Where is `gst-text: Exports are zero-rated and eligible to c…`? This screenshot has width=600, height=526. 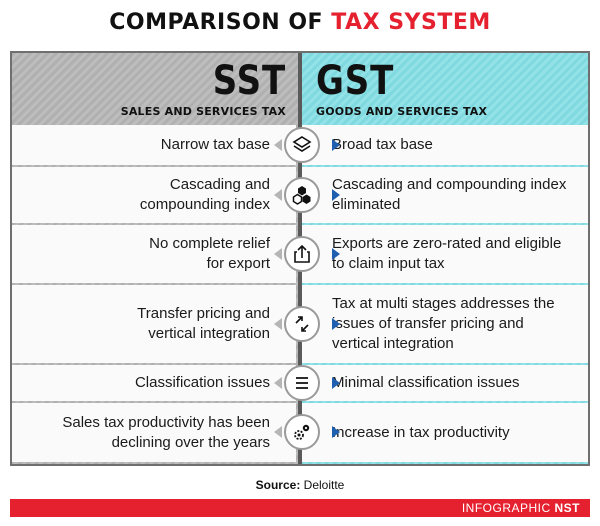
gst-text: Exports are zero-rated and eligible to c… is located at coordinates (447, 253).